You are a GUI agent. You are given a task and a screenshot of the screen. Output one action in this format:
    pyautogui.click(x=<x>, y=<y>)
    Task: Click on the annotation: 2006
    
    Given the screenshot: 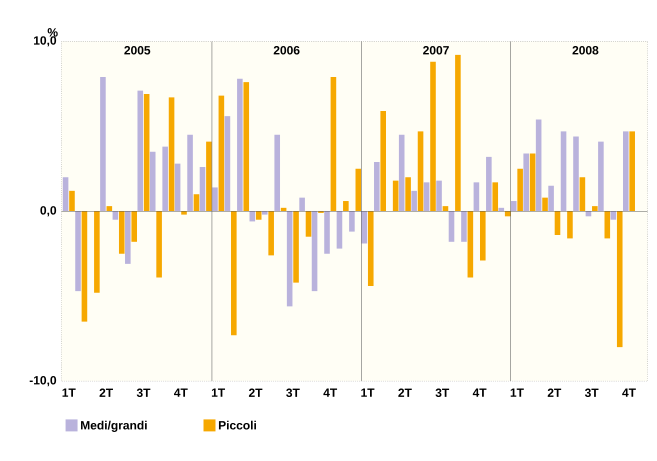 What is the action you would take?
    pyautogui.click(x=287, y=50)
    